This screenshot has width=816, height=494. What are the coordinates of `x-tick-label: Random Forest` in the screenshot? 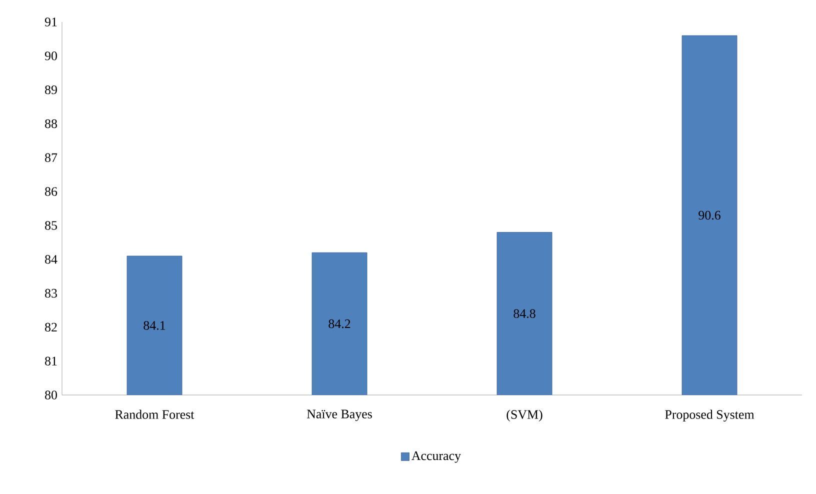 It's located at (154, 414).